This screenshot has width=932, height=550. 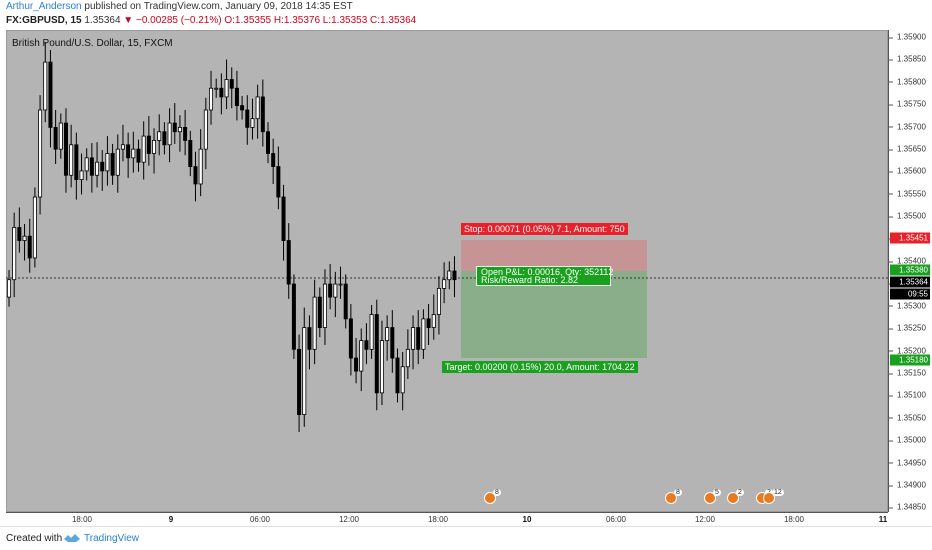 I want to click on time-tick: 06:00, so click(x=260, y=519).